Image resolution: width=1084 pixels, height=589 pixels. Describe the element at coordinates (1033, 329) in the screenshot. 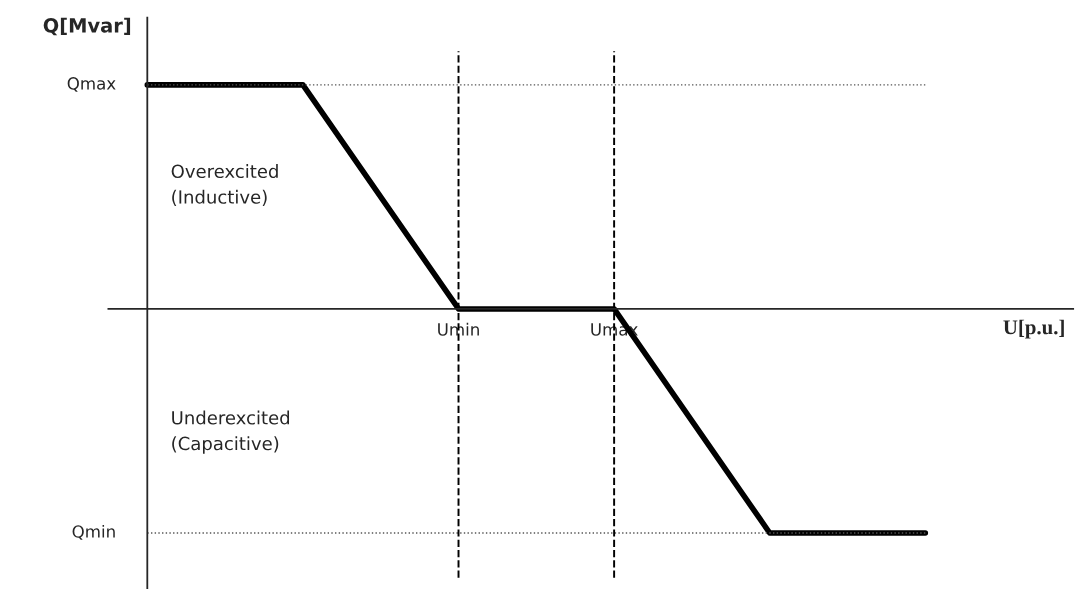

I see `x-axis-title: U[p.u.]` at that location.